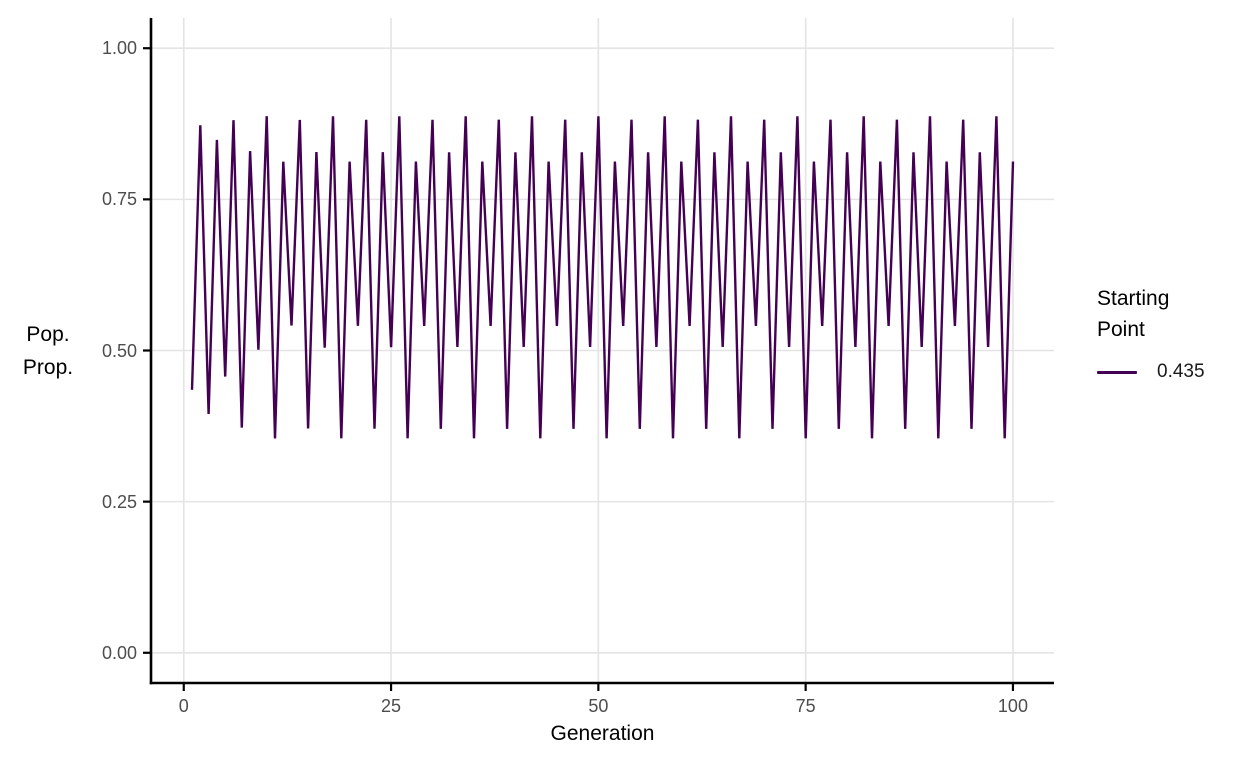 The image size is (1248, 768). What do you see at coordinates (805, 706) in the screenshot?
I see `x-tick-label: 75` at bounding box center [805, 706].